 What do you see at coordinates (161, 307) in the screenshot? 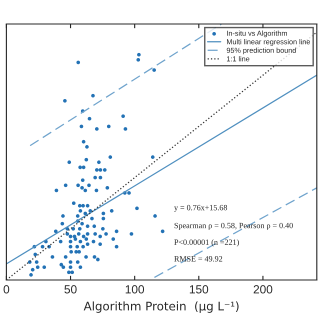
I see `x-axis-title: Algorithm Protein (μg L⁻¹)` at bounding box center [161, 307].